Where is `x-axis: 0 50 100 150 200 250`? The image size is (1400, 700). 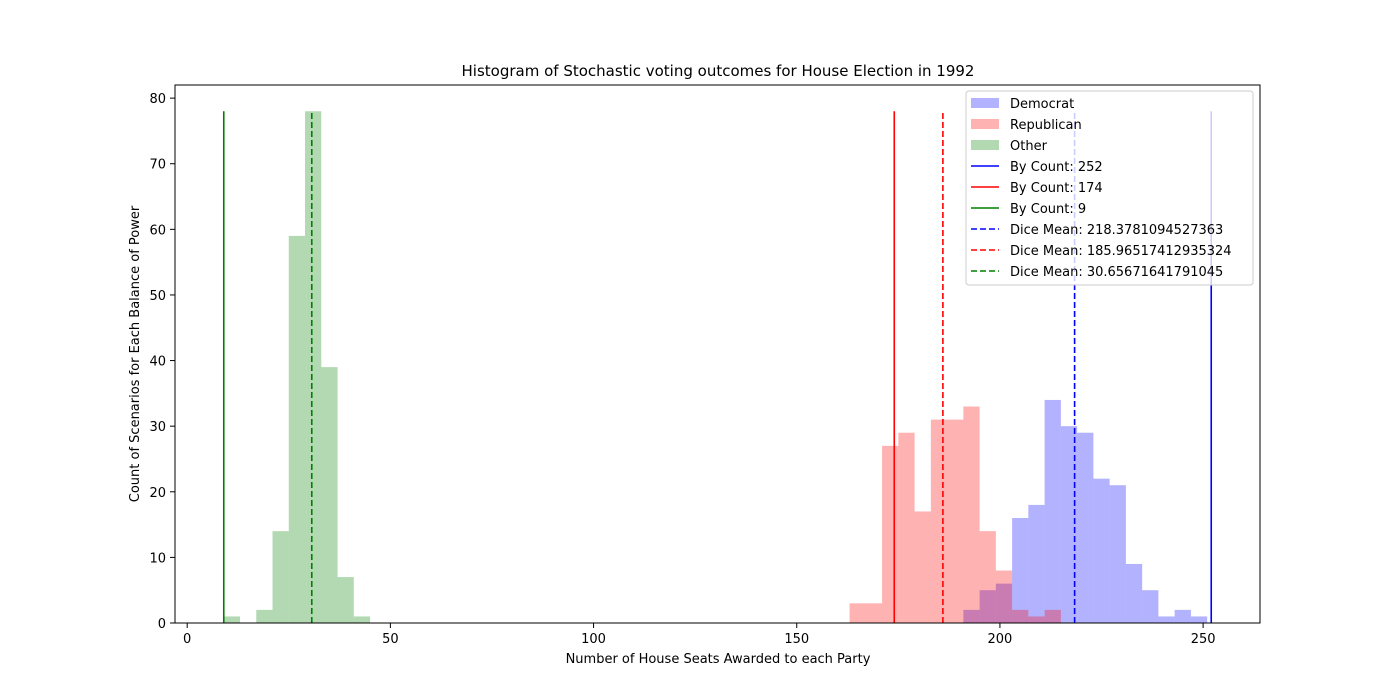 x-axis: 0 50 100 150 200 250 is located at coordinates (699, 635).